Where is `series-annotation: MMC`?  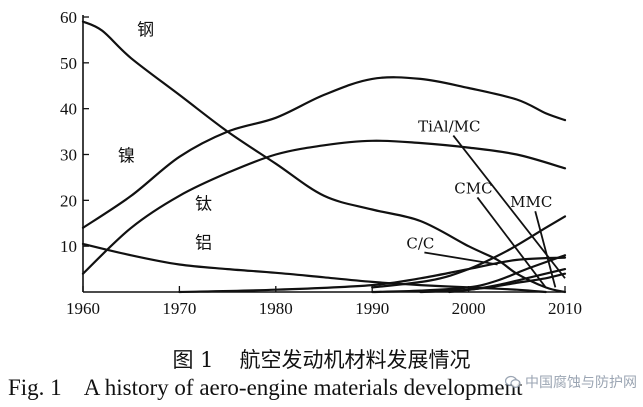
series-annotation: MMC is located at coordinates (531, 202).